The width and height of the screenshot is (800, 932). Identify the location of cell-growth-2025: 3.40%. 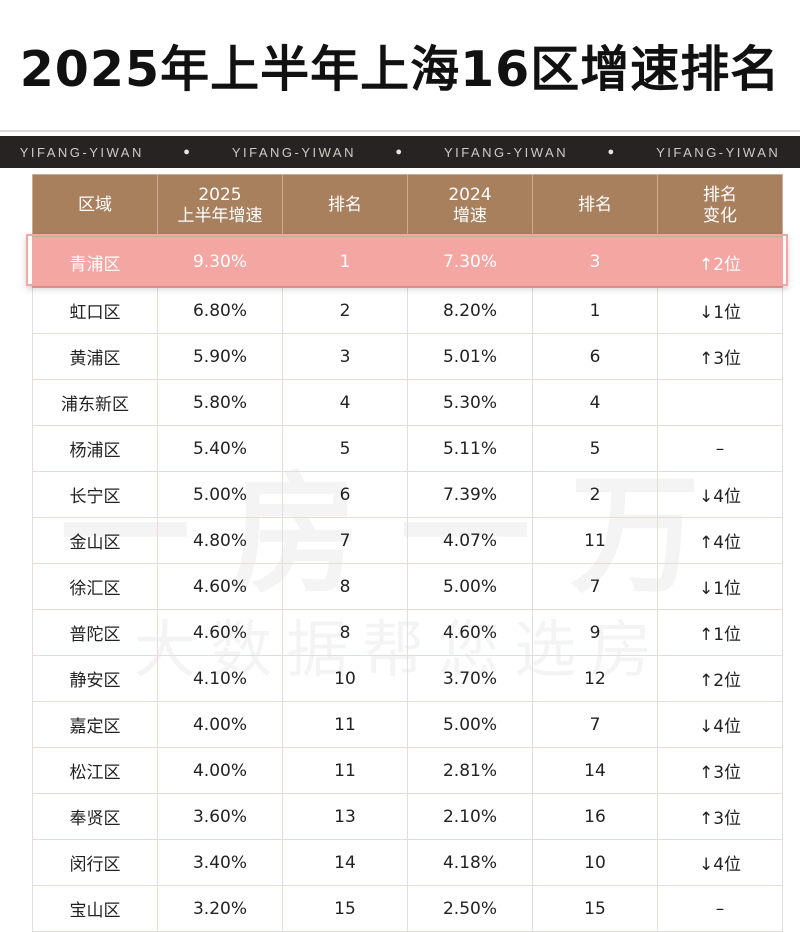
(220, 862).